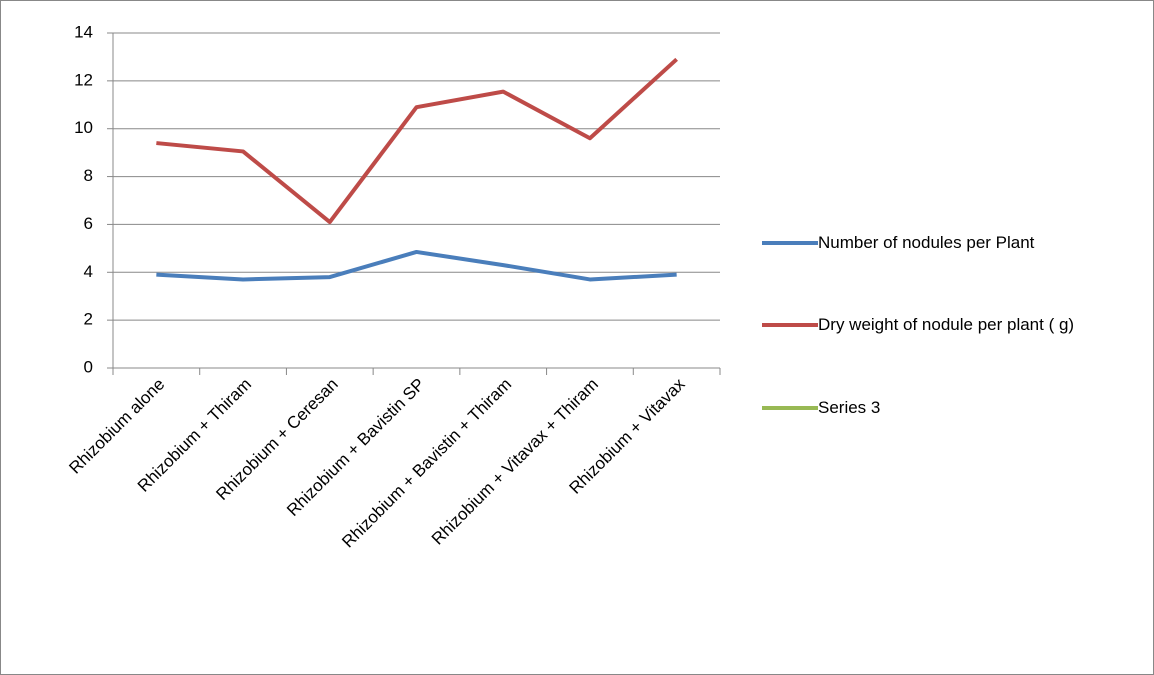 The image size is (1154, 675). I want to click on legend-item: Number of nodules per Plant, so click(950, 243).